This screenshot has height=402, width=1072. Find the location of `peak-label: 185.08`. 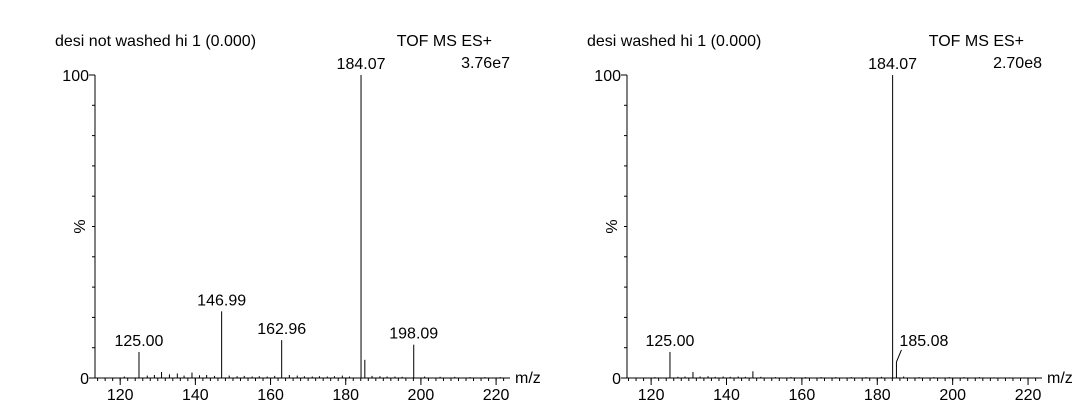

peak-label: 185.08 is located at coordinates (923, 341).